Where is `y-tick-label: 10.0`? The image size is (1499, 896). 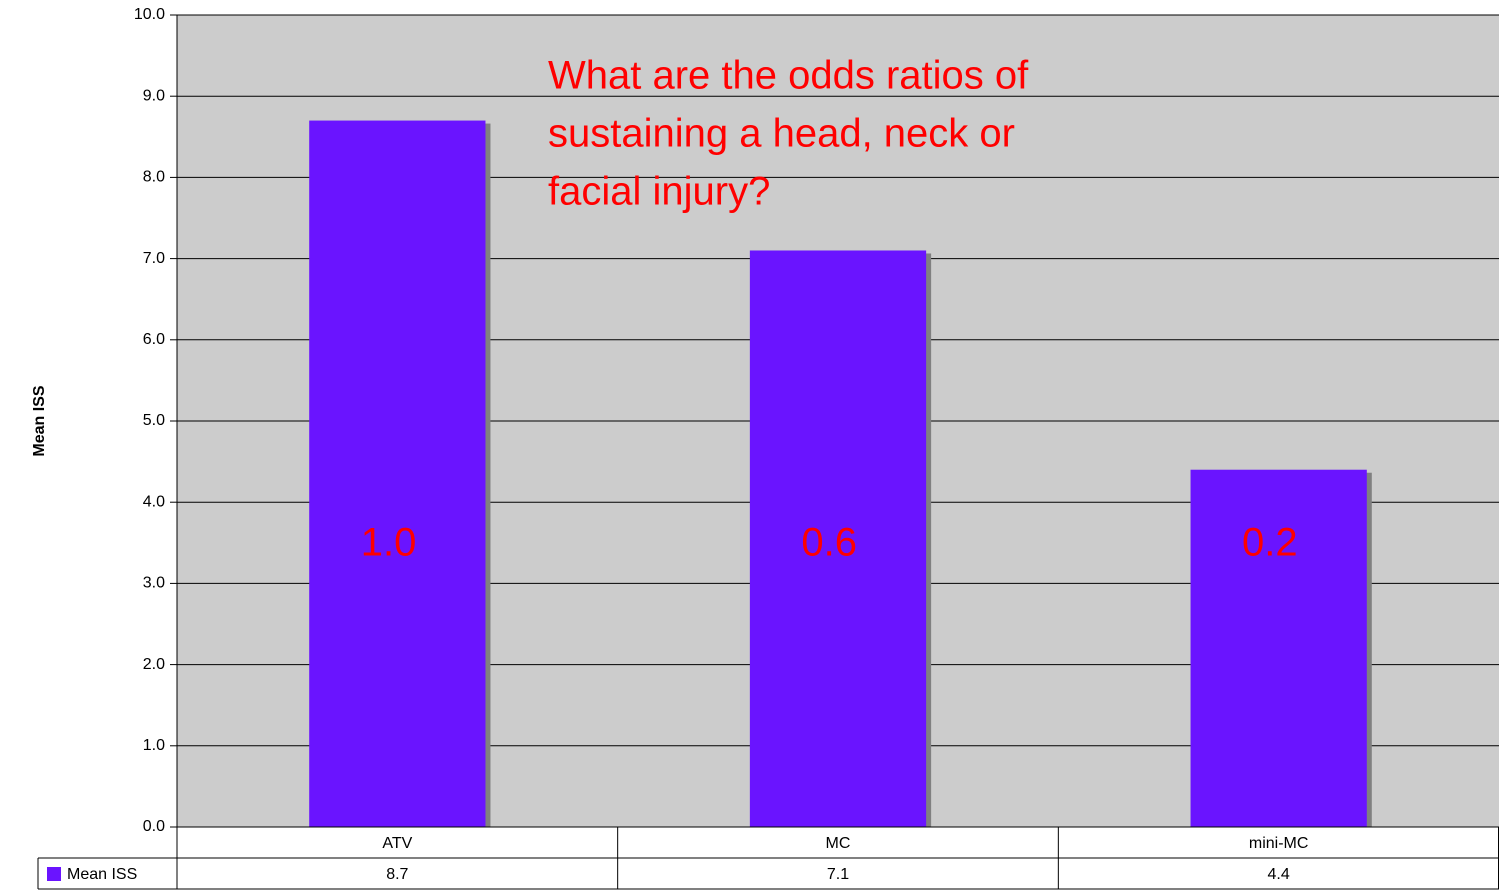
y-tick-label: 10.0 is located at coordinates (149, 14).